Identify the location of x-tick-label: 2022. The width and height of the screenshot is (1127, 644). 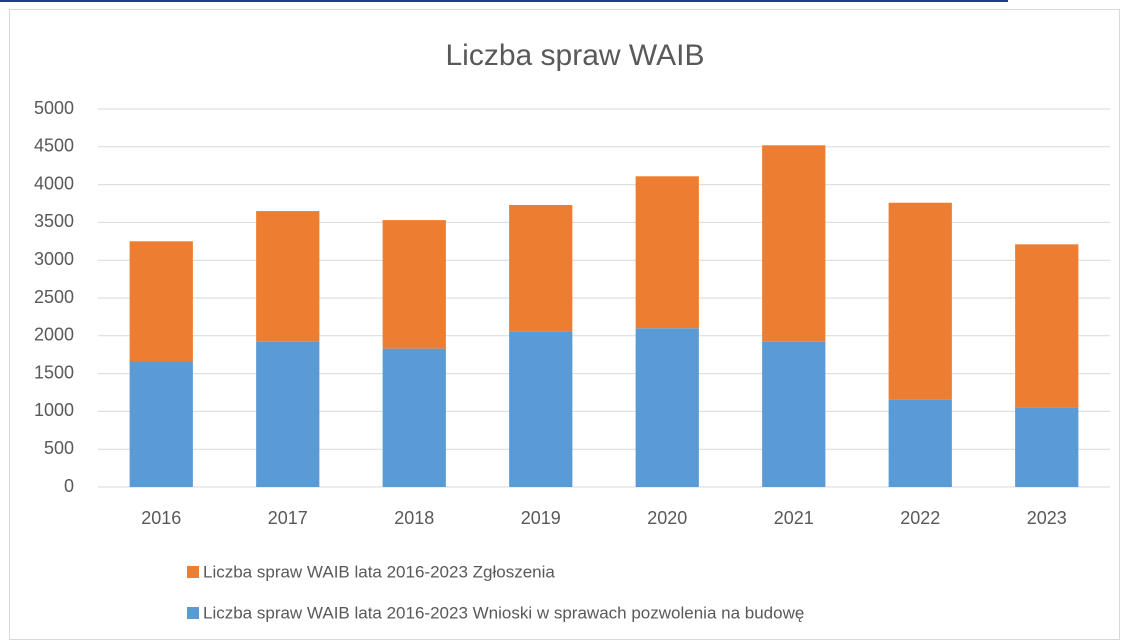
(920, 518).